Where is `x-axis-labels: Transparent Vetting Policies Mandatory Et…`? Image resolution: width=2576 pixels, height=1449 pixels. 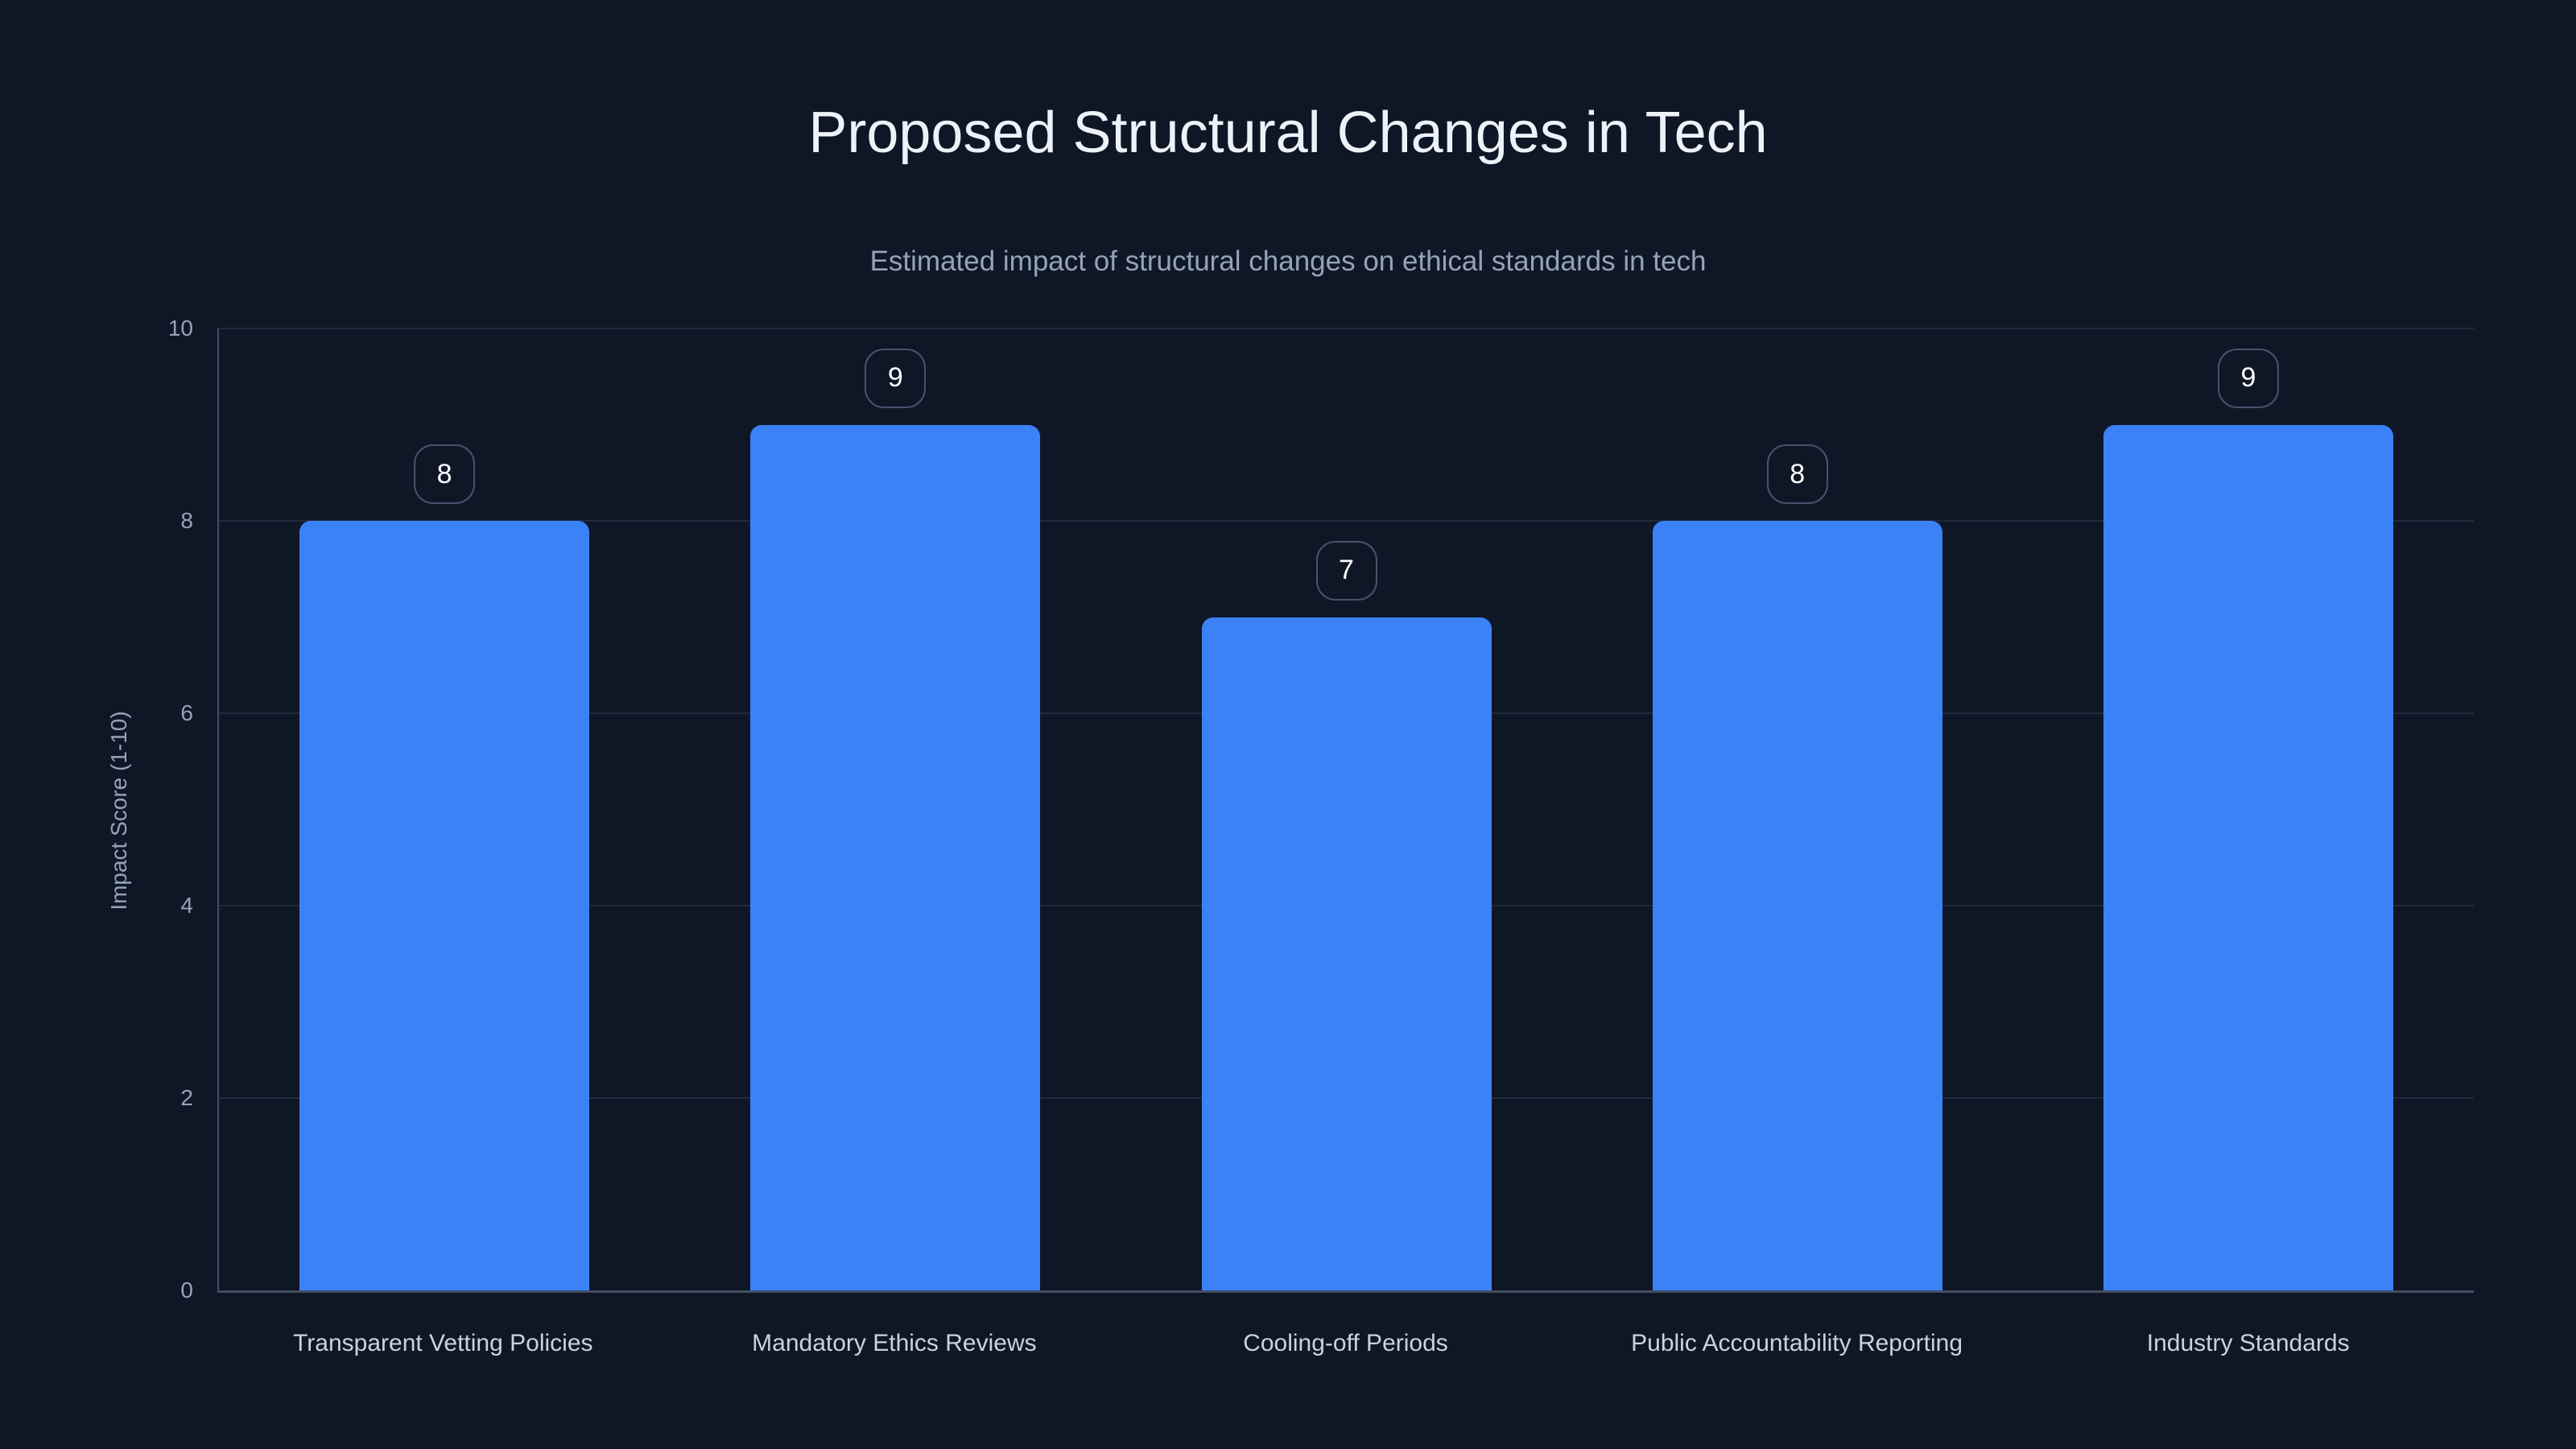
x-axis-labels: Transparent Vetting Policies Mandatory Et… is located at coordinates (1345, 1343).